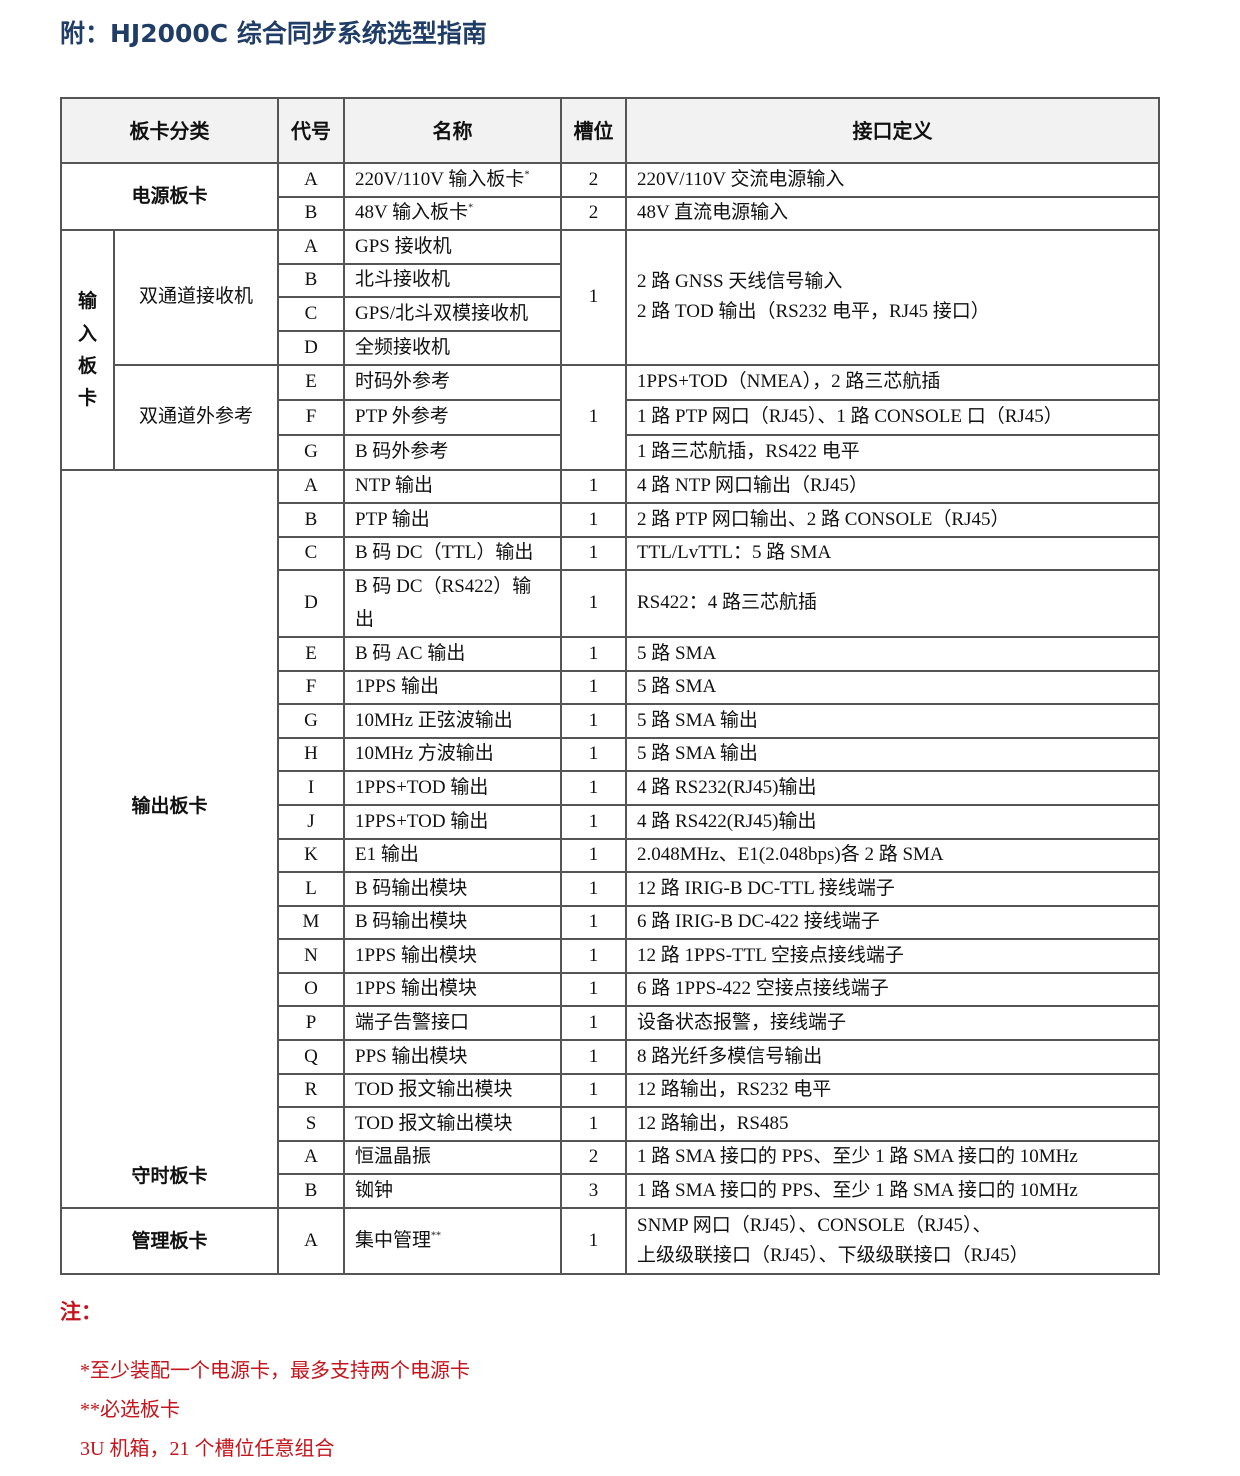 The width and height of the screenshot is (1240, 1476). I want to click on name-cell: 10MHz 方波输出, so click(452, 754).